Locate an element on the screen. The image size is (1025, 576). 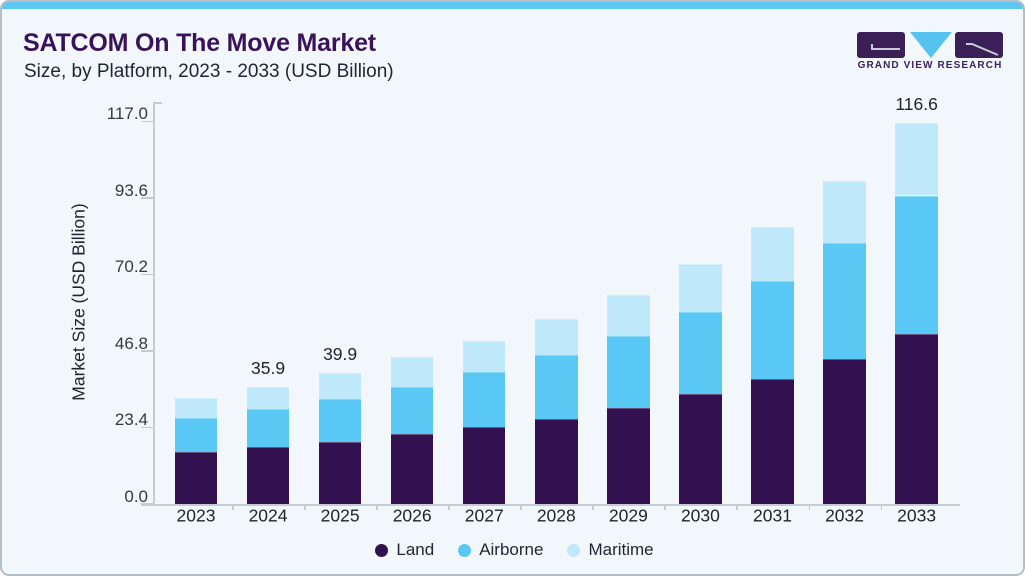
bar-total-label: 35.9 is located at coordinates (268, 367).